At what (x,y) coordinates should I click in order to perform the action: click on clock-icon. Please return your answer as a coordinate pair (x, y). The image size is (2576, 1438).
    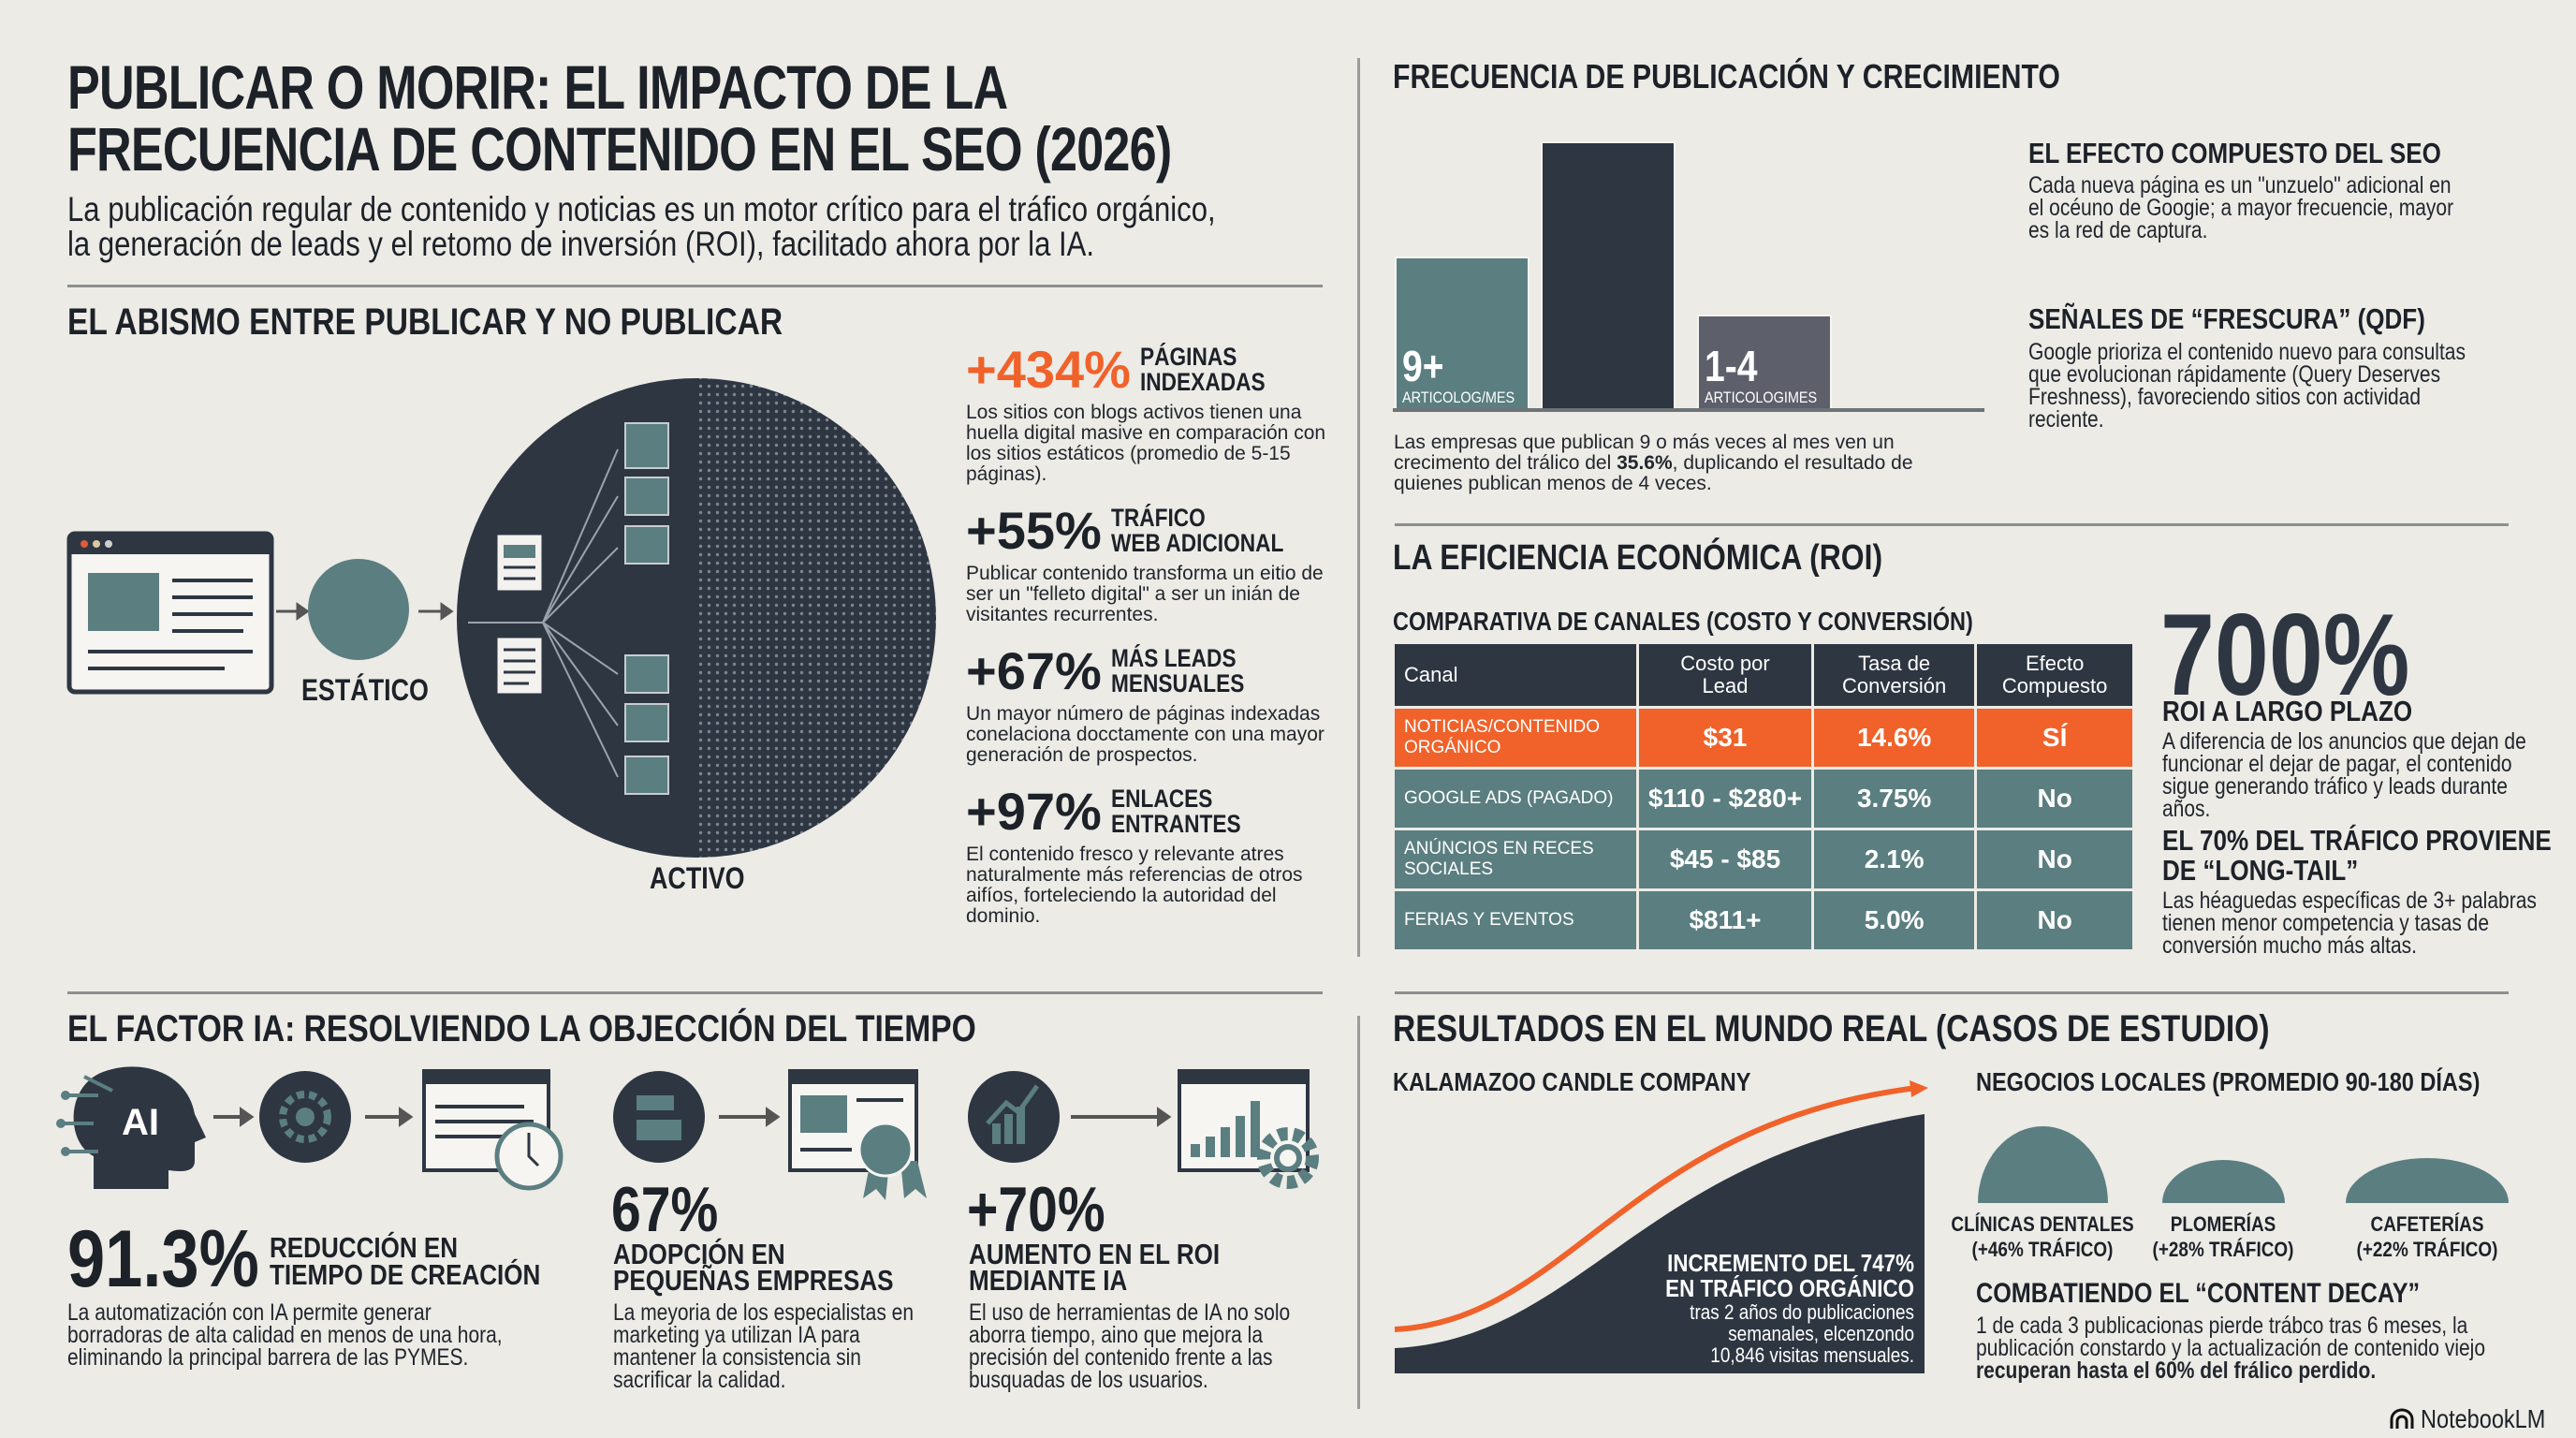
    Looking at the image, I should click on (529, 1156).